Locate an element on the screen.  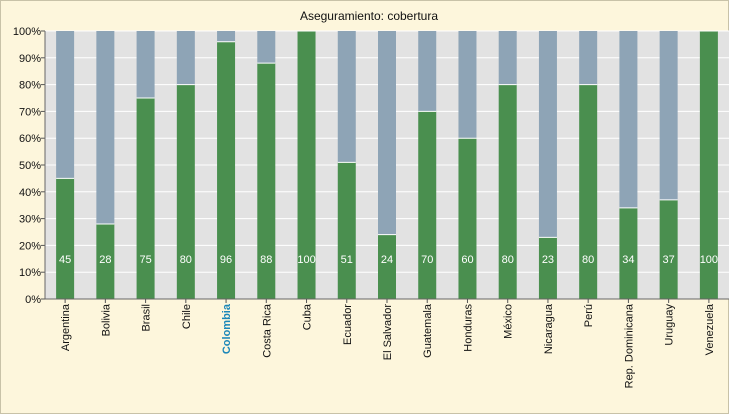
y-tick-label: 90% is located at coordinates (30, 59).